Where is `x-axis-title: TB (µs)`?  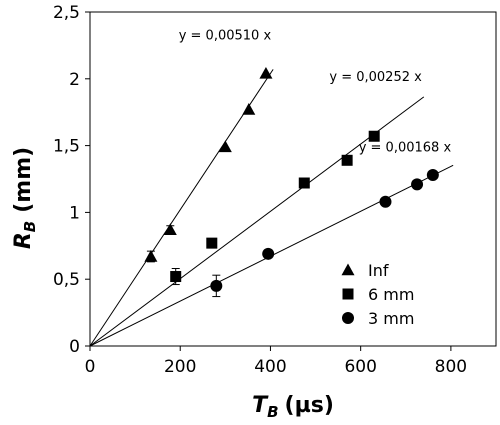
x-axis-title: TB (µs) is located at coordinates (293, 407).